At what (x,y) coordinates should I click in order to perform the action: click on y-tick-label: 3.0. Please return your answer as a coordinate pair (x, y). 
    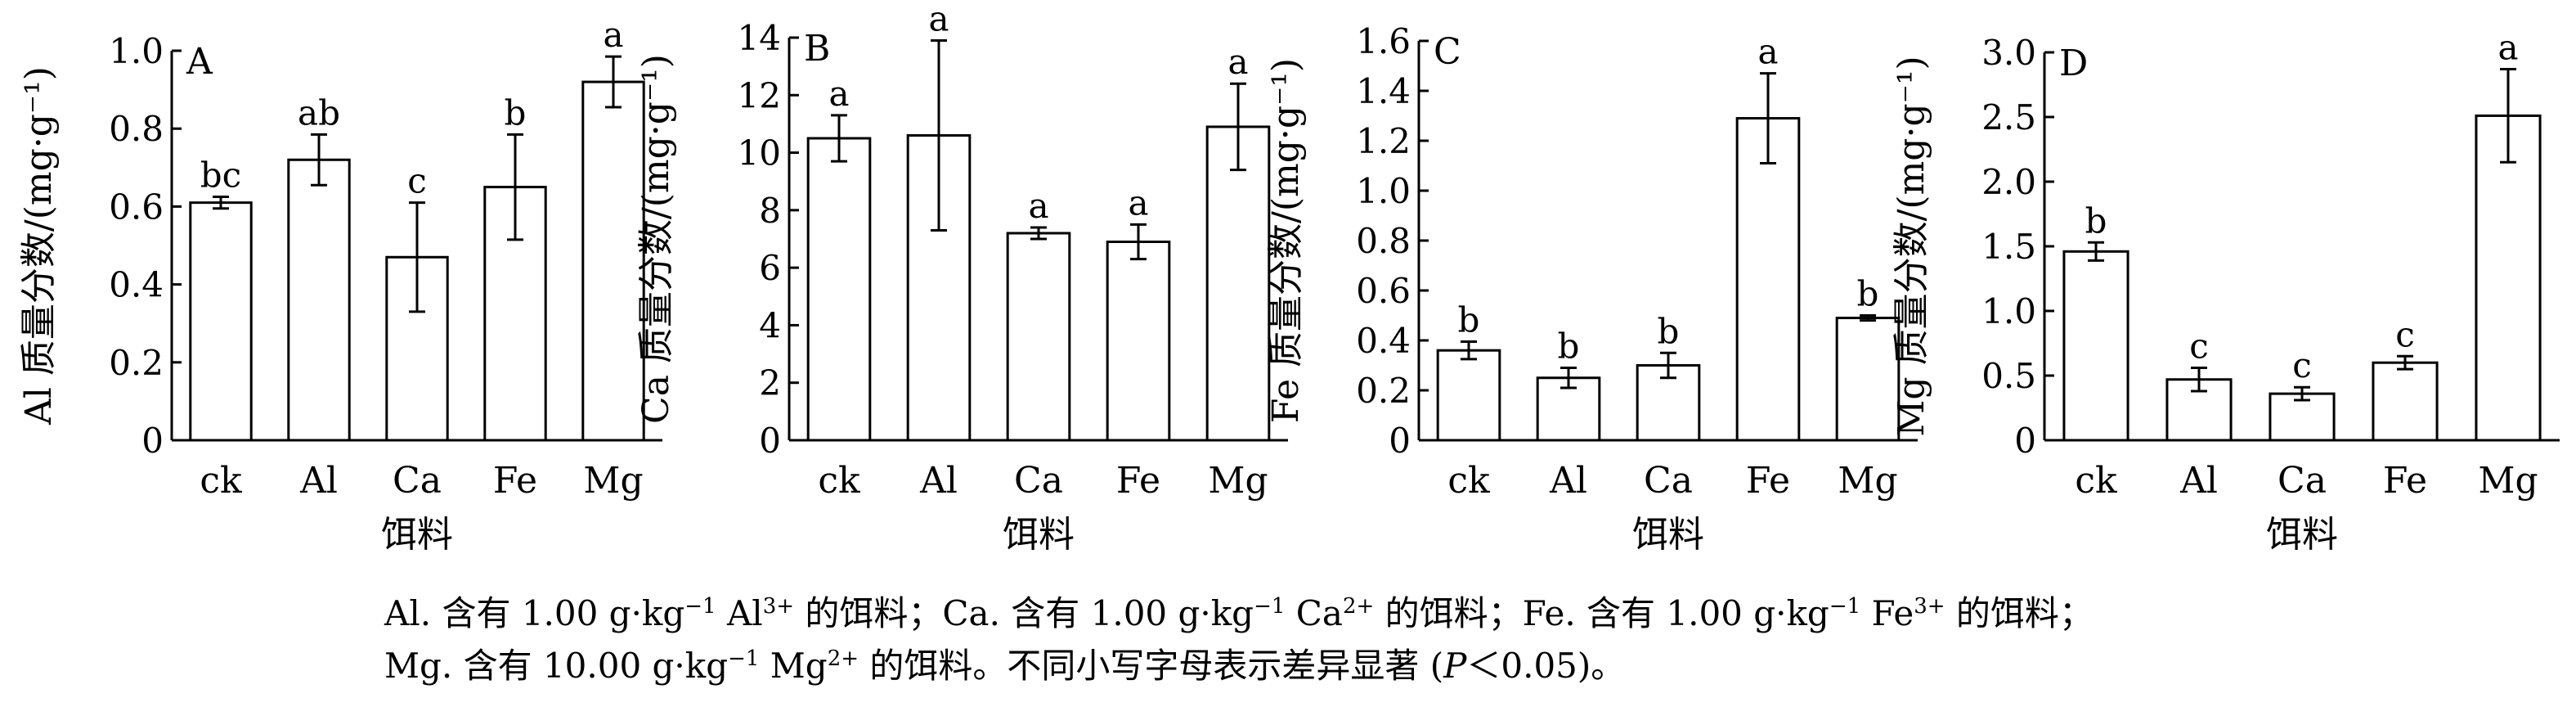
    Looking at the image, I should click on (2009, 53).